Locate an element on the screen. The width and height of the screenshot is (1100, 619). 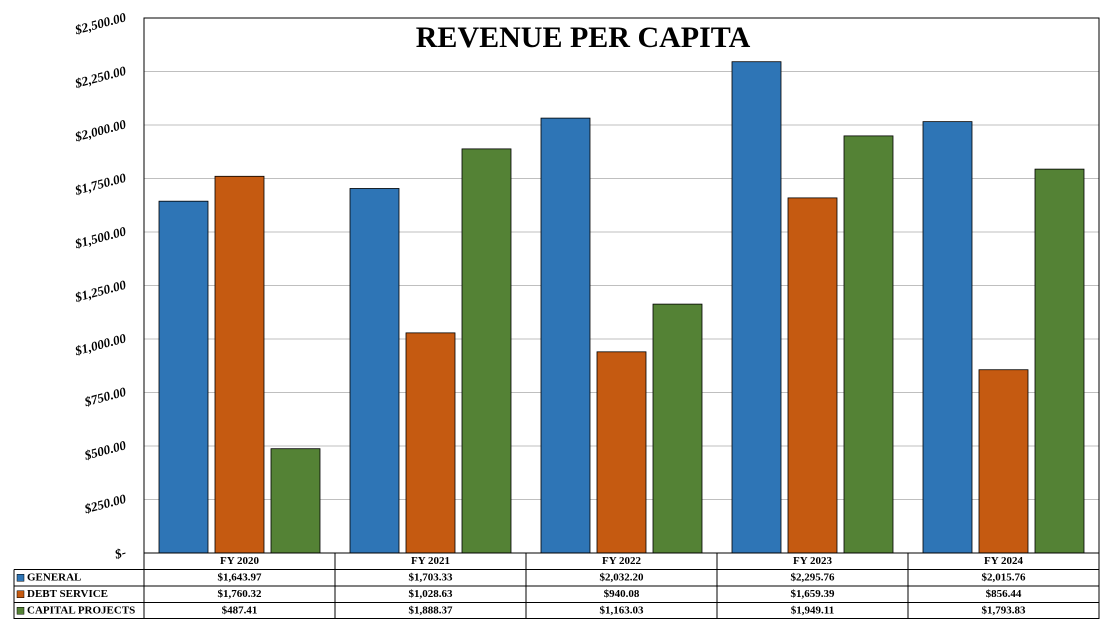
table-value: $2,295.76 is located at coordinates (813, 577).